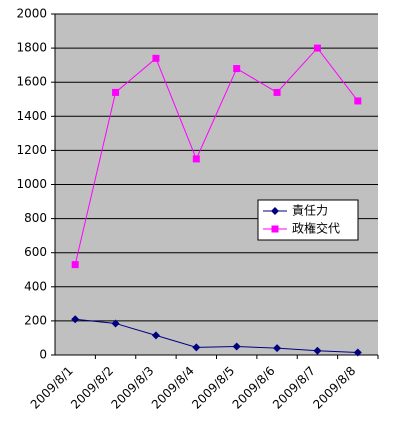  Describe the element at coordinates (35, 218) in the screenshot. I see `y-tick-label: 800` at that location.